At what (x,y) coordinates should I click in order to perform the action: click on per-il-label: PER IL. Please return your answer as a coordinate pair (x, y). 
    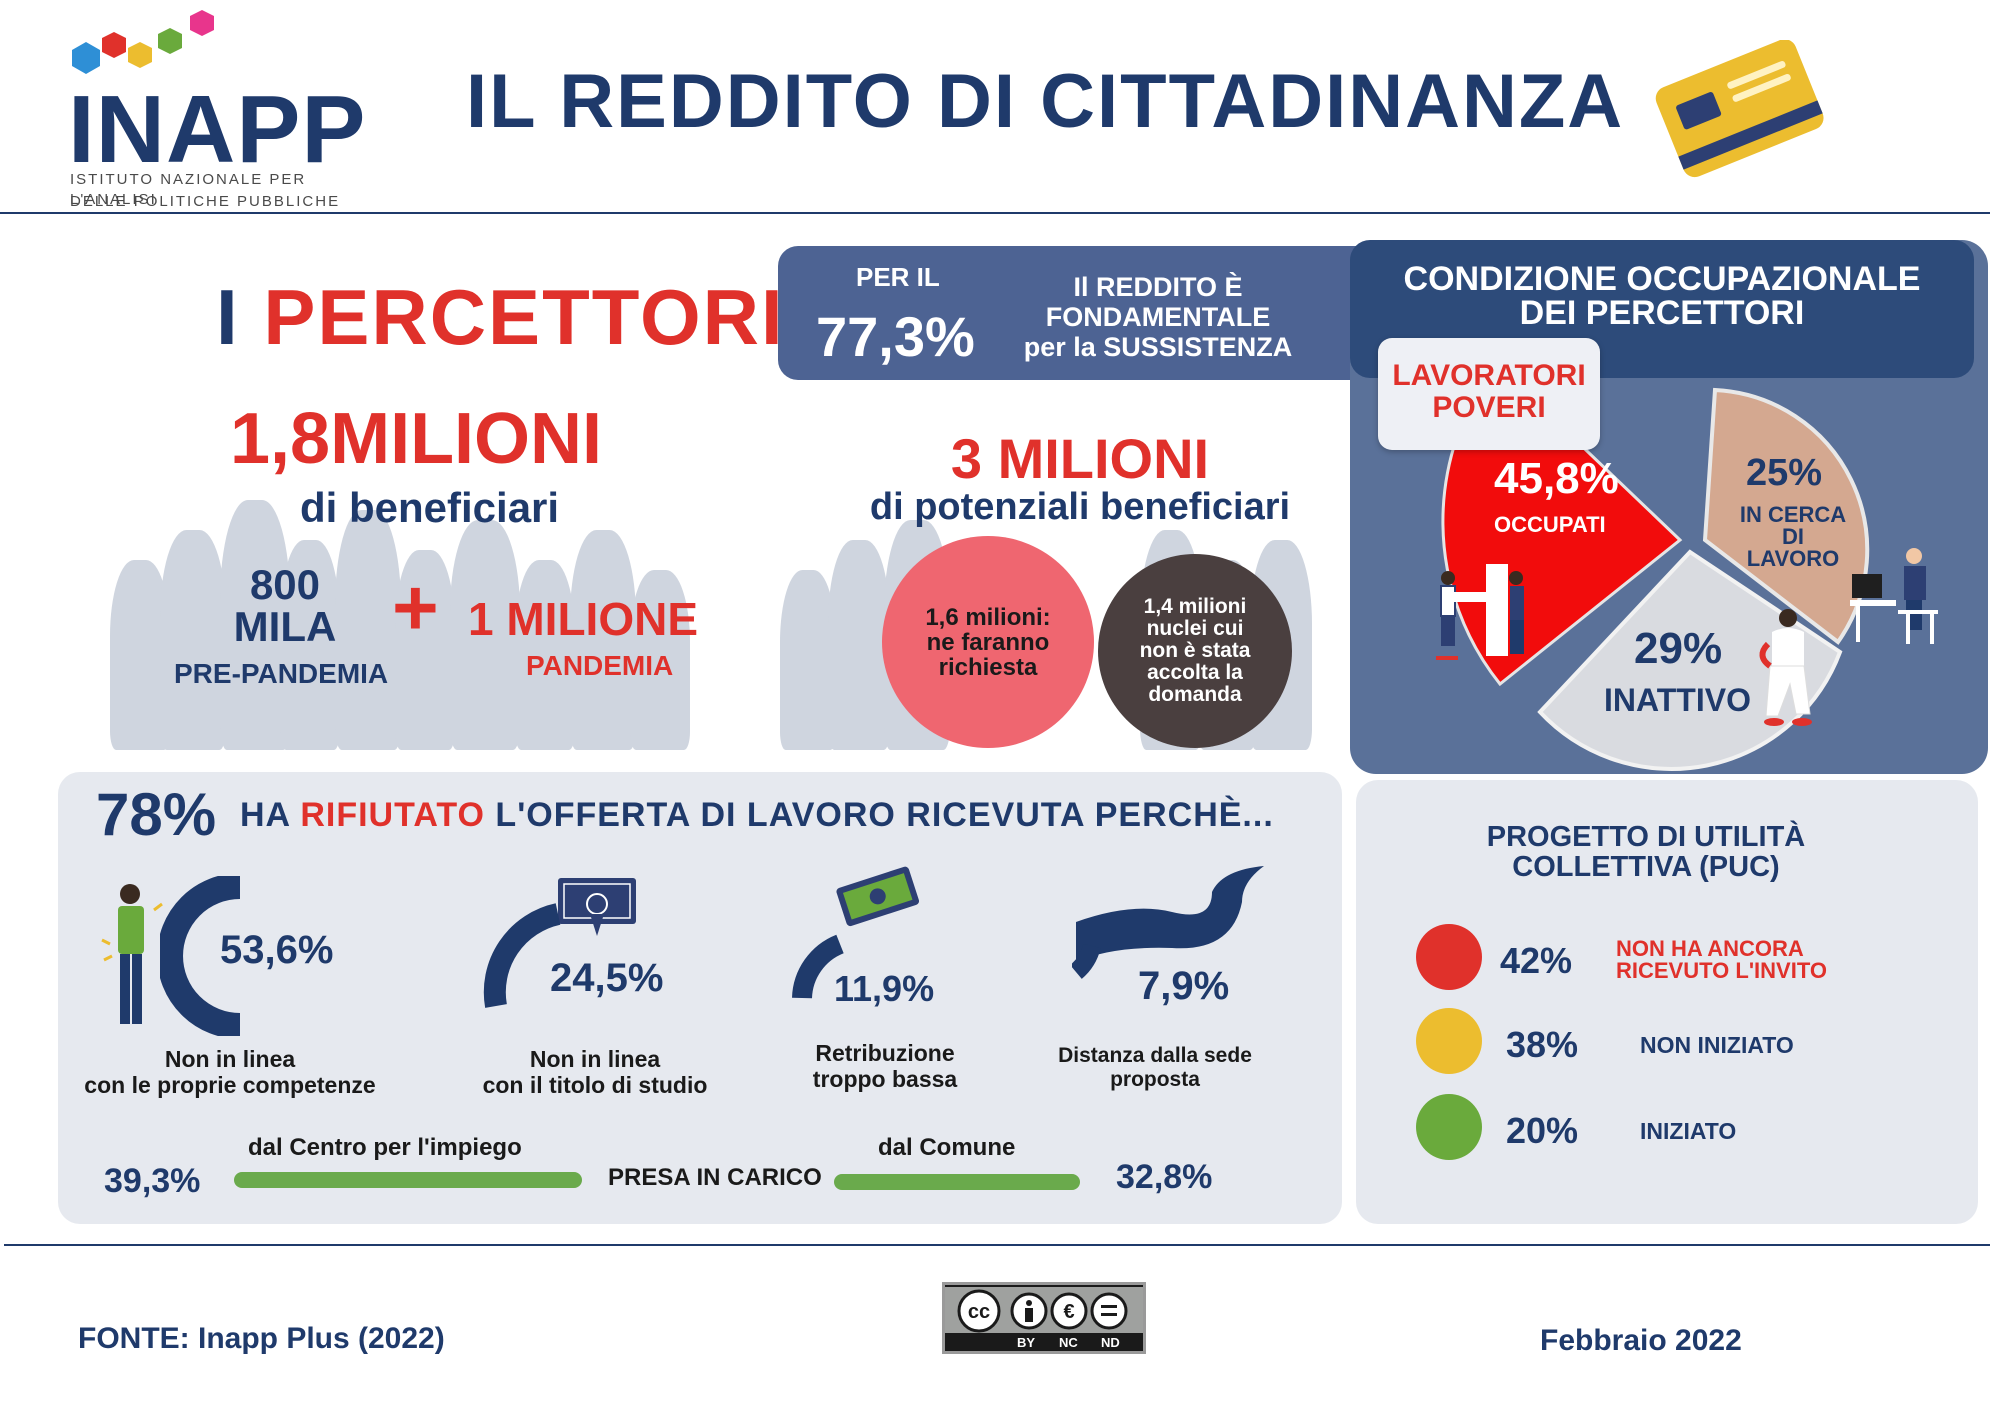
    Looking at the image, I should click on (898, 277).